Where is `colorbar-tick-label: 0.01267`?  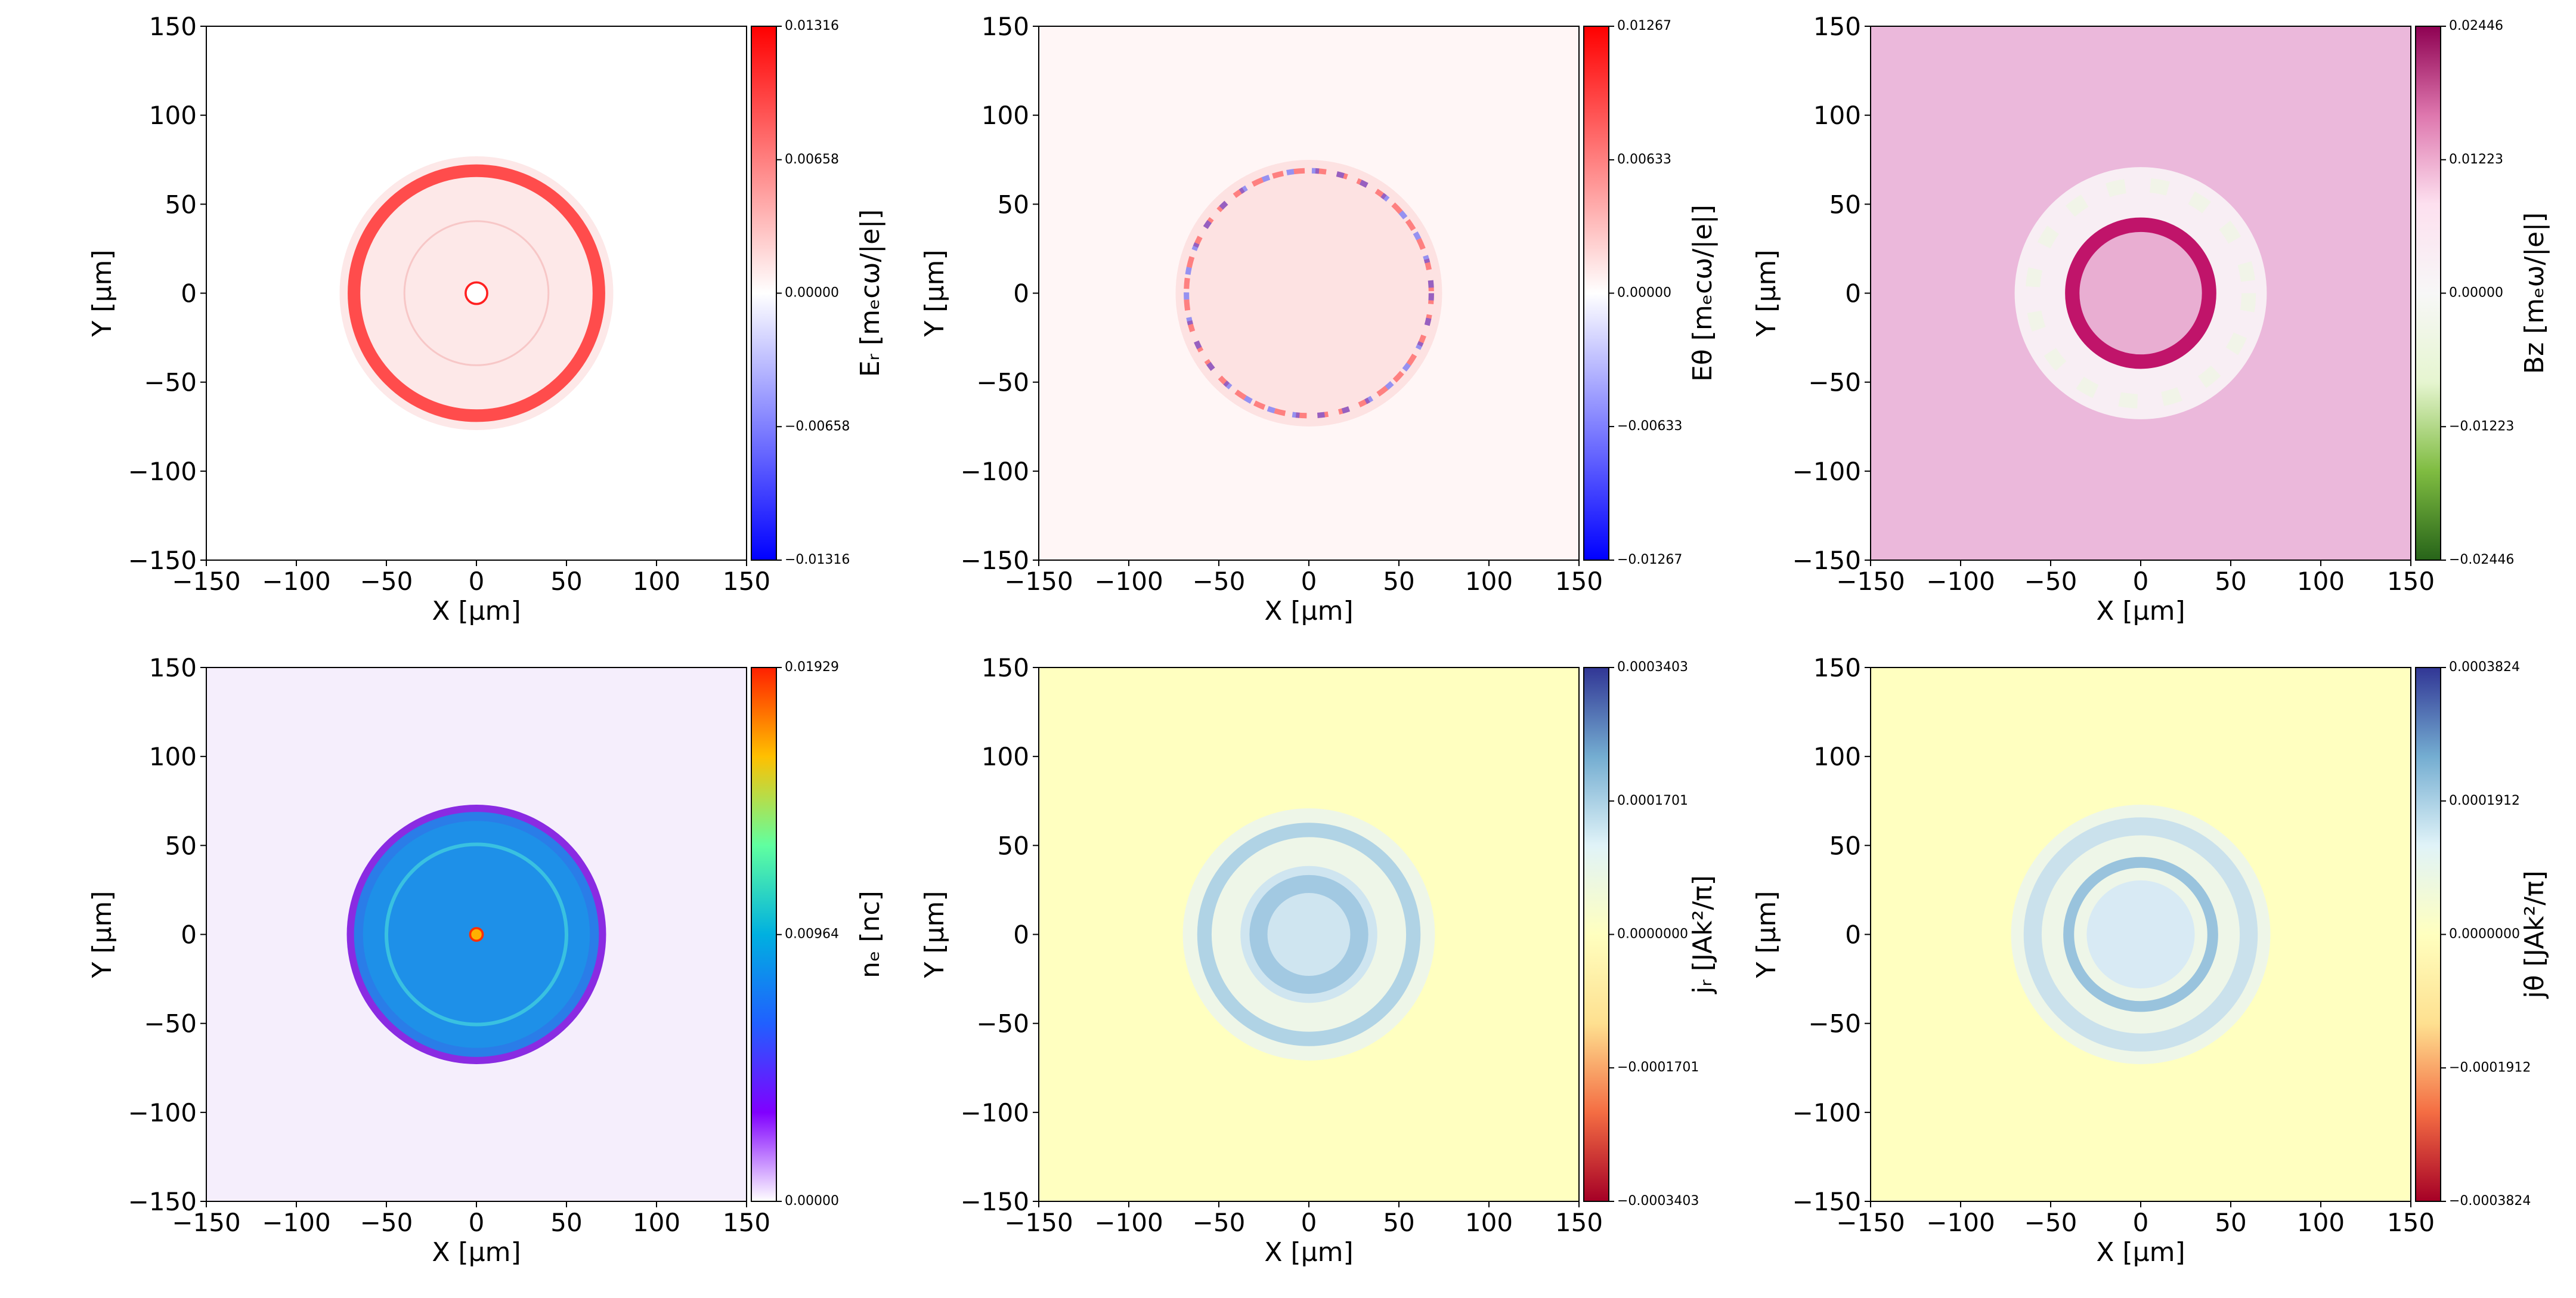
colorbar-tick-label: 0.01267 is located at coordinates (1644, 25).